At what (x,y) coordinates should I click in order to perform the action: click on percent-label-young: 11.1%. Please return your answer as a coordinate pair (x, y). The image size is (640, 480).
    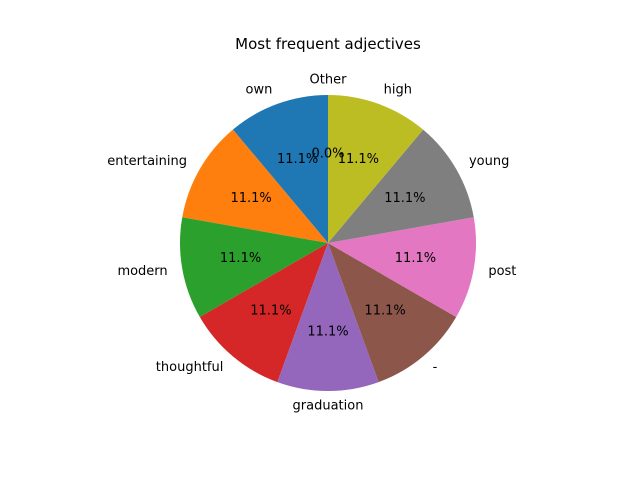
    Looking at the image, I should click on (404, 198).